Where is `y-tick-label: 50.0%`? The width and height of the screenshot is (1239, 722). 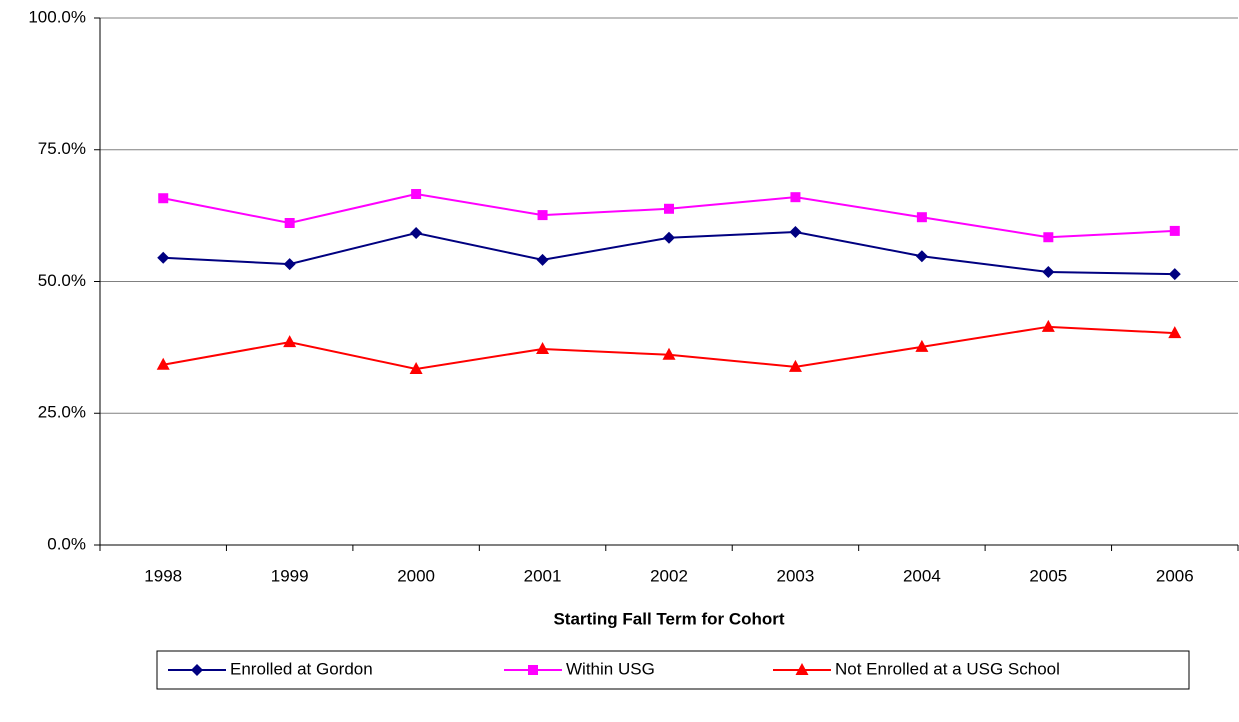
y-tick-label: 50.0% is located at coordinates (62, 280).